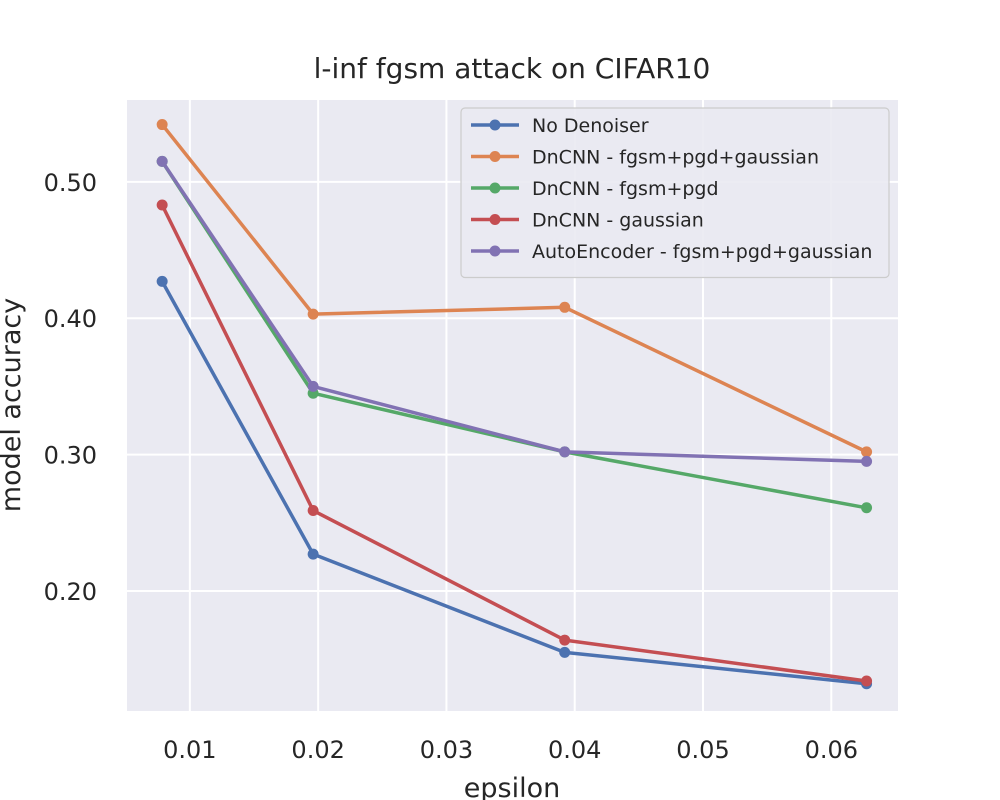 The height and width of the screenshot is (800, 1000). I want to click on x-tick-label: 0.06, so click(831, 750).